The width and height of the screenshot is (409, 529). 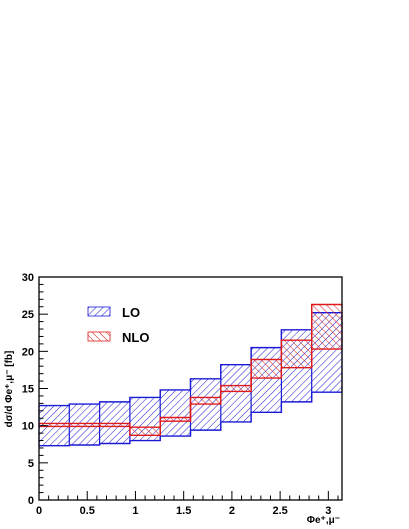 What do you see at coordinates (31, 464) in the screenshot?
I see `y-tick-label: 5` at bounding box center [31, 464].